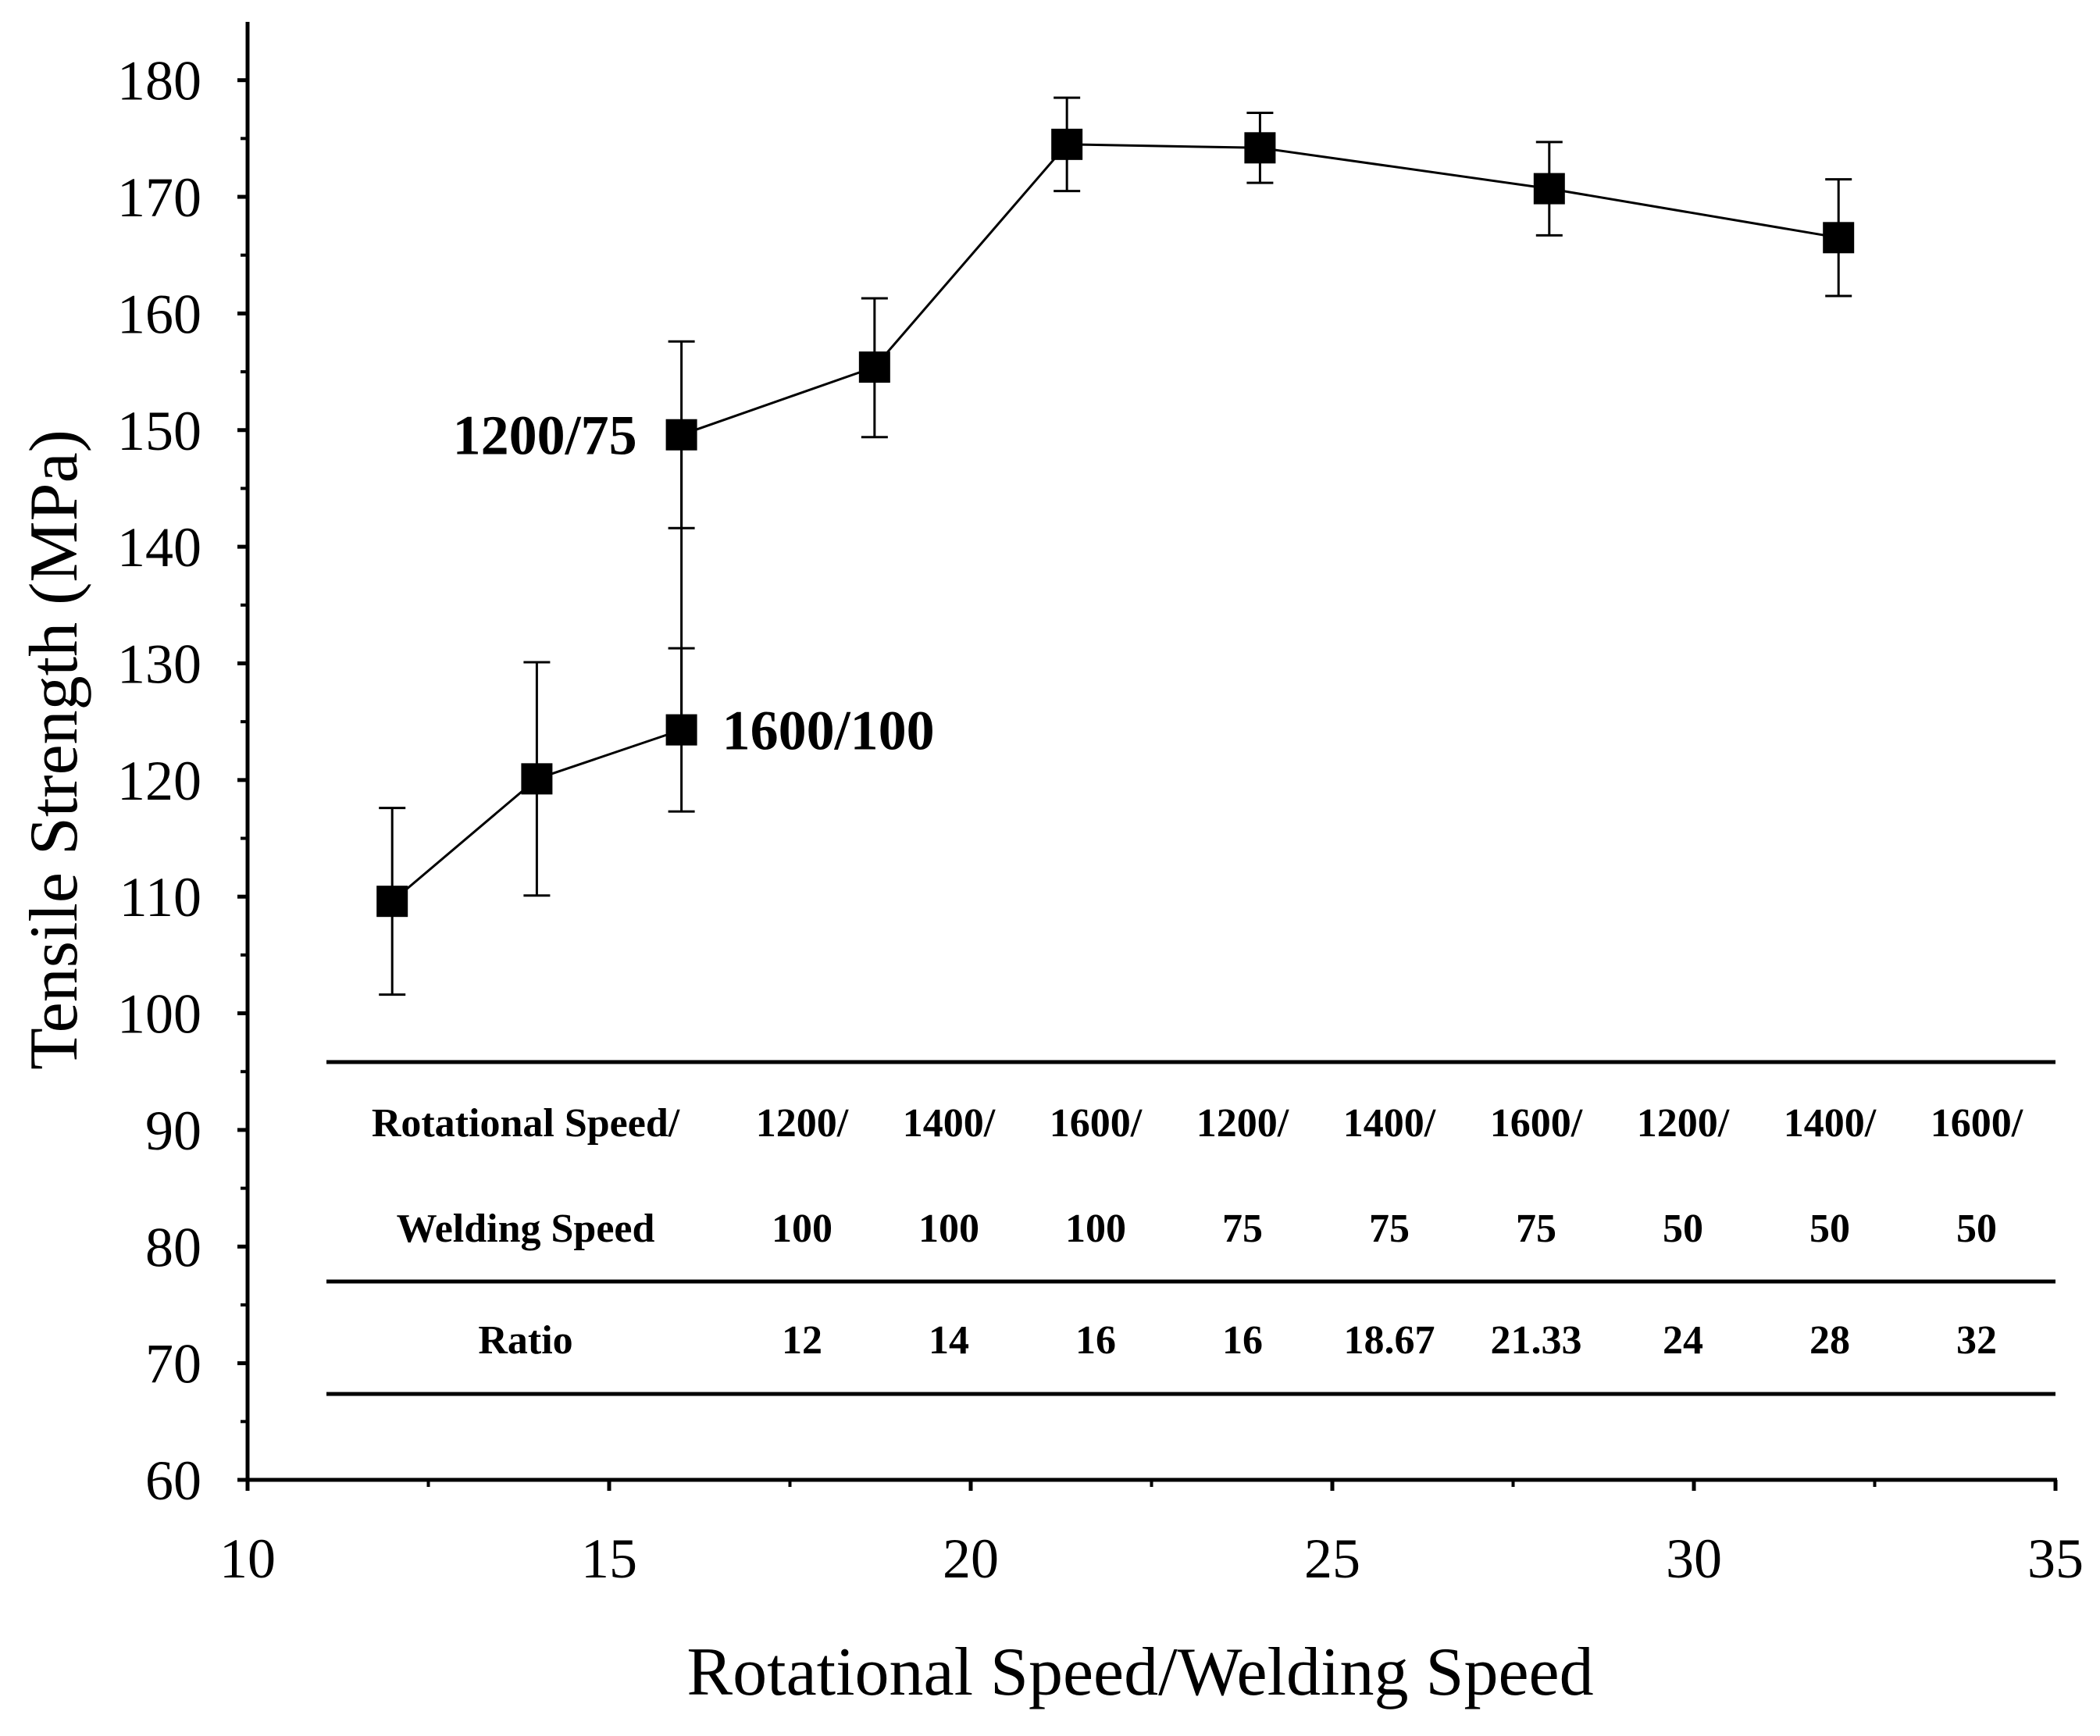 This screenshot has width=2100, height=1736. Describe the element at coordinates (248, 1559) in the screenshot. I see `x-tick-label: 10` at that location.